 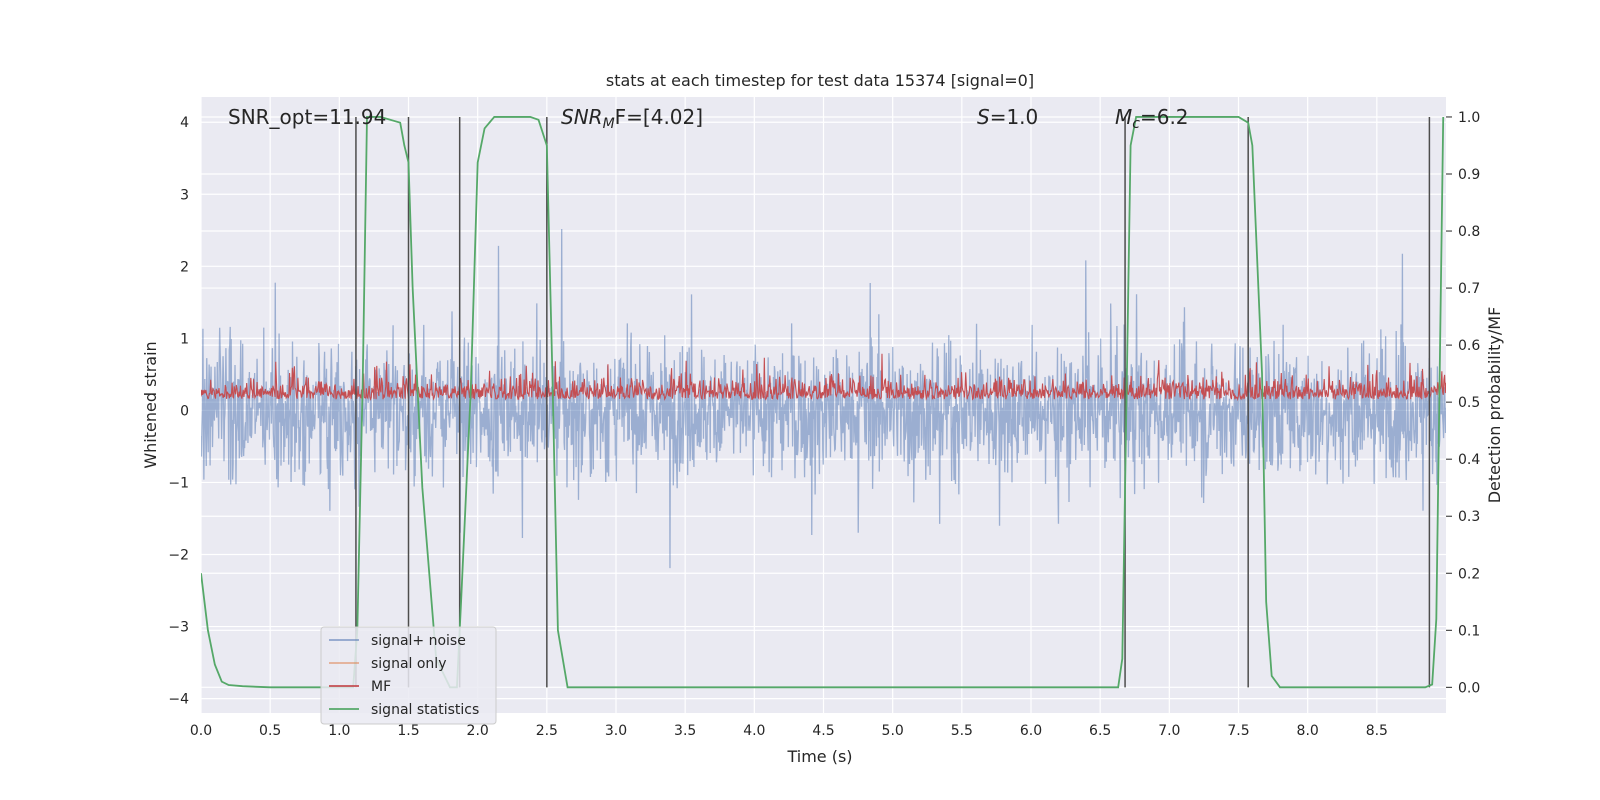 What do you see at coordinates (1169, 731) in the screenshot?
I see `x-tick-label: 7.0` at bounding box center [1169, 731].